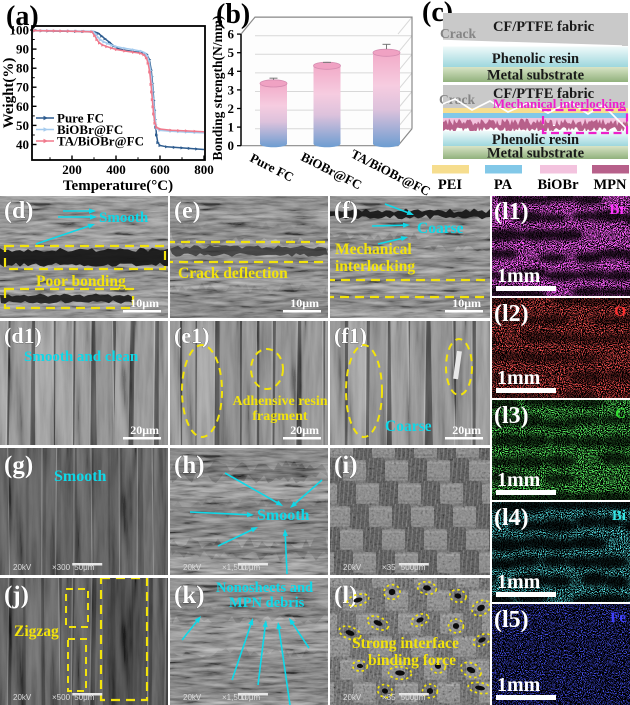 The image size is (630, 705). Describe the element at coordinates (511, 620) in the screenshot. I see `svg-text: (l5)` at that location.